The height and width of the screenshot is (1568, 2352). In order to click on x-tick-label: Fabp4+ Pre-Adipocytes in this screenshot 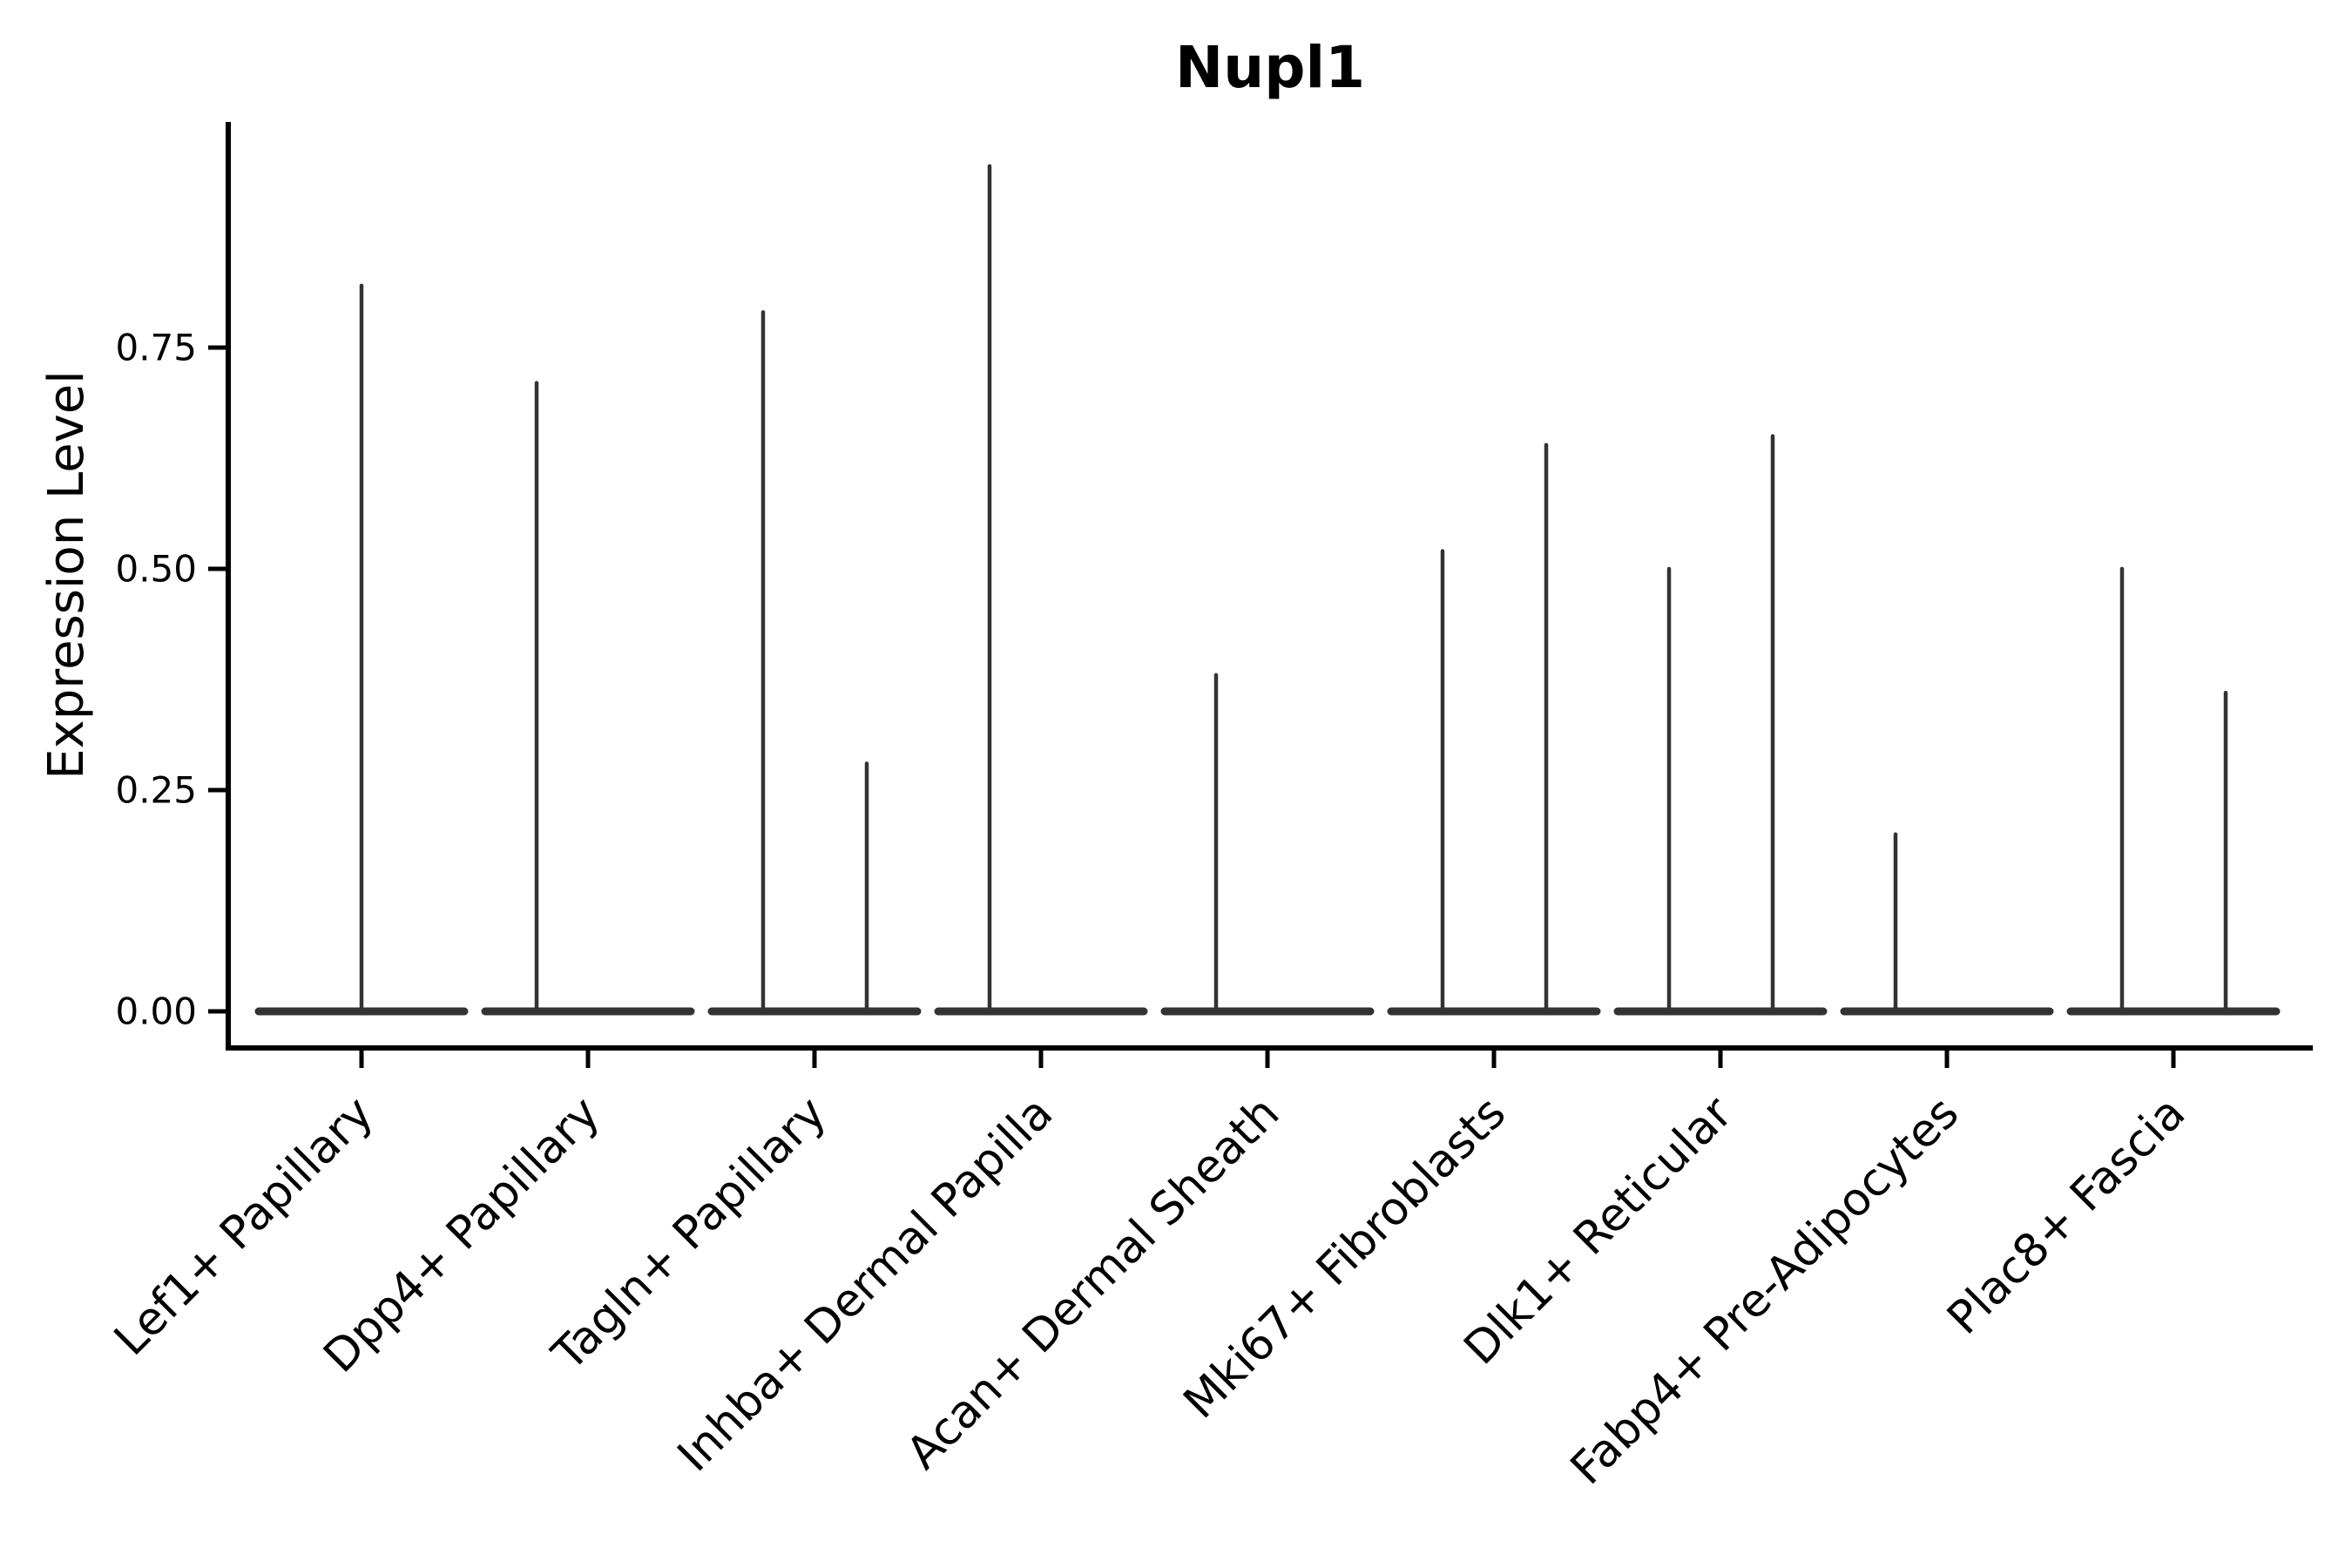, I will do `click(1765, 1291)`.